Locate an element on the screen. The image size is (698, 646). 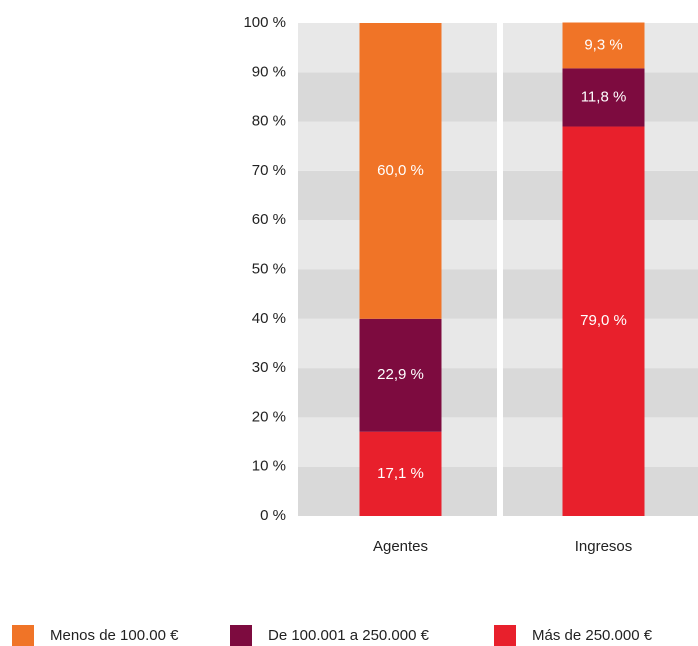
y-tick-label: 40 % is located at coordinates (269, 318).